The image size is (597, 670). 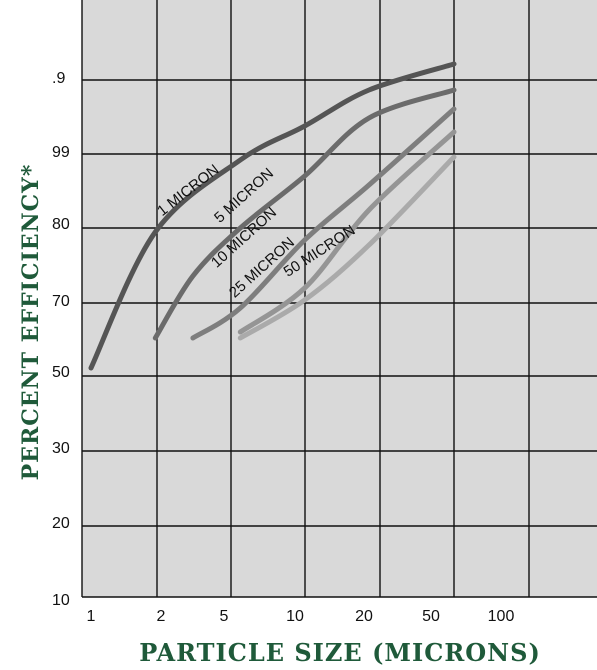 What do you see at coordinates (61, 224) in the screenshot?
I see `y-tick-label: 80` at bounding box center [61, 224].